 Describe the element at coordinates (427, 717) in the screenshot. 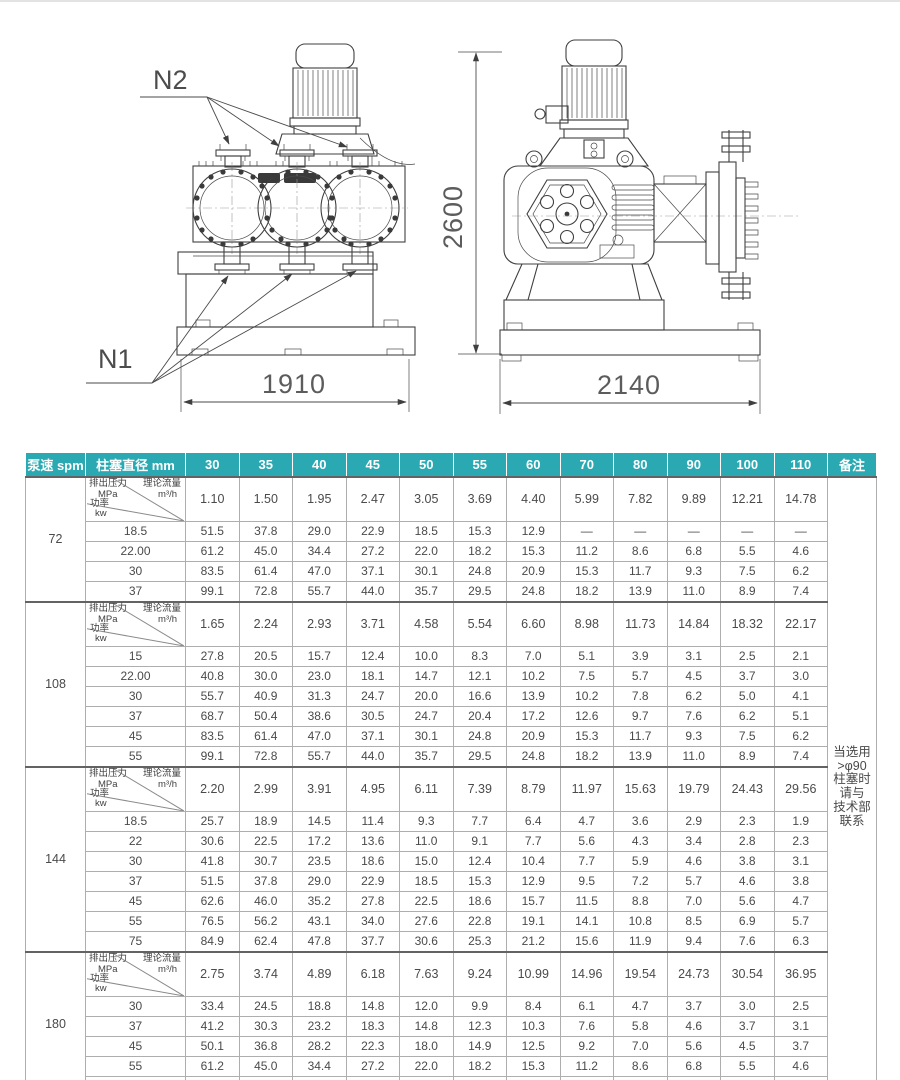

I see `power-value-cell: 24.7` at that location.